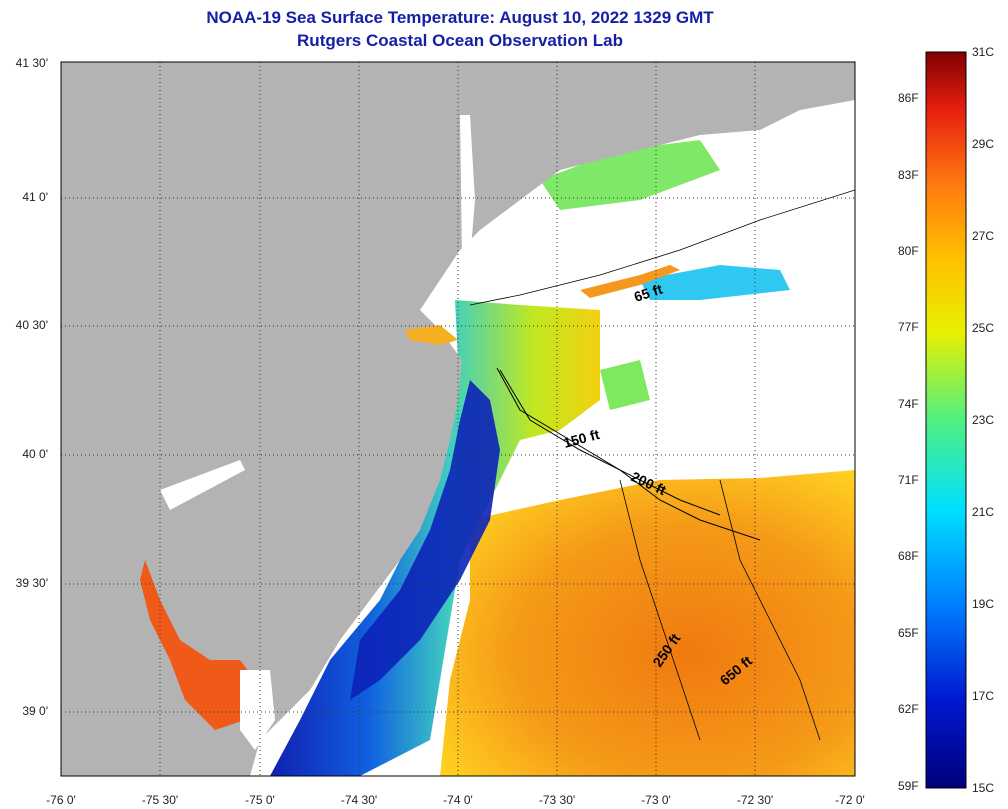 The width and height of the screenshot is (1008, 809). I want to click on colorbar-f-label: 86F, so click(908, 98).